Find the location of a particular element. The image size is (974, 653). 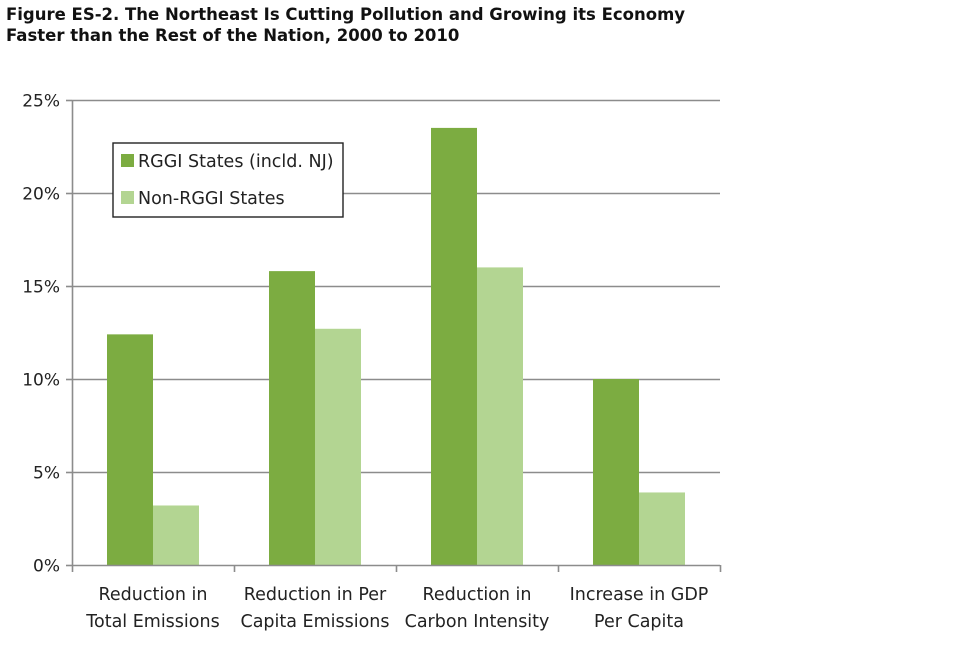

legend-label: RGGI States (incld. NJ) is located at coordinates (236, 162).